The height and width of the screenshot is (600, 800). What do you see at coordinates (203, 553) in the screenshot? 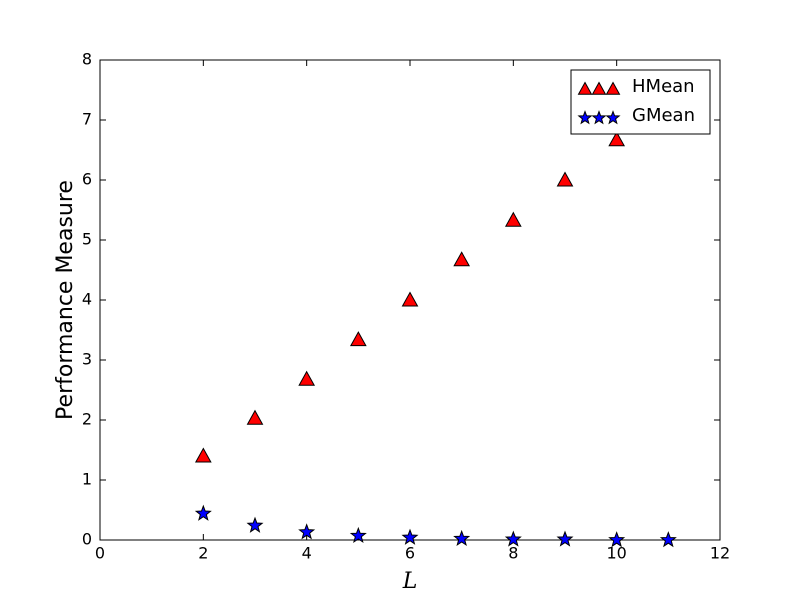
I see `x-tick-label: 2` at bounding box center [203, 553].